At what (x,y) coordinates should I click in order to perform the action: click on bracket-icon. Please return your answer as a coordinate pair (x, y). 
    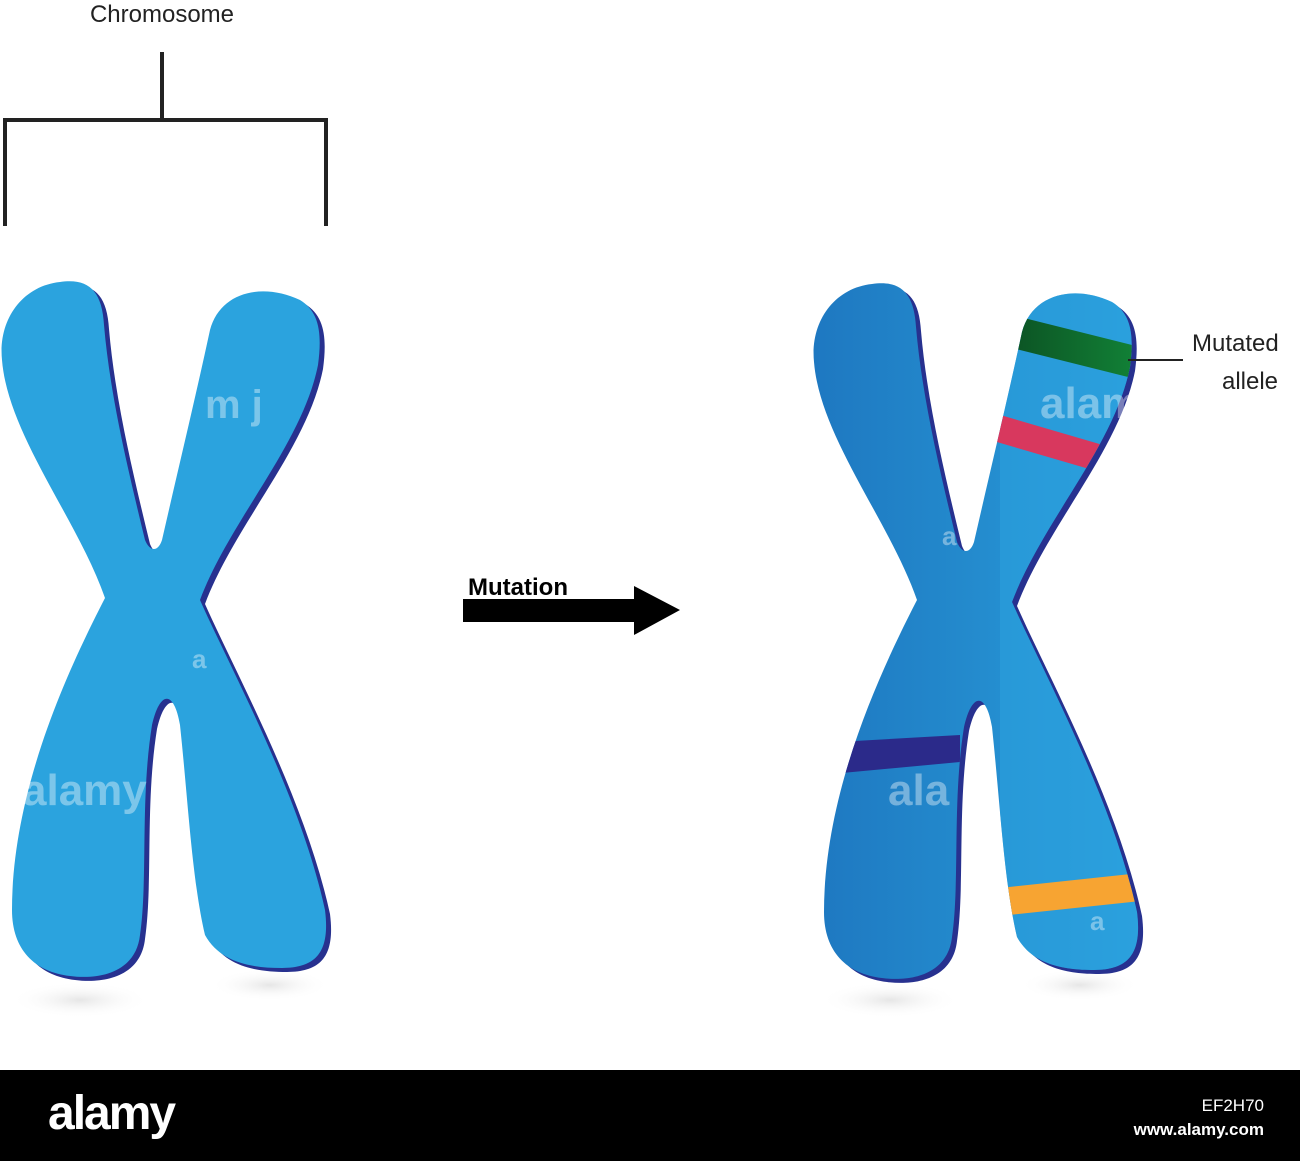
    Looking at the image, I should click on (165, 139).